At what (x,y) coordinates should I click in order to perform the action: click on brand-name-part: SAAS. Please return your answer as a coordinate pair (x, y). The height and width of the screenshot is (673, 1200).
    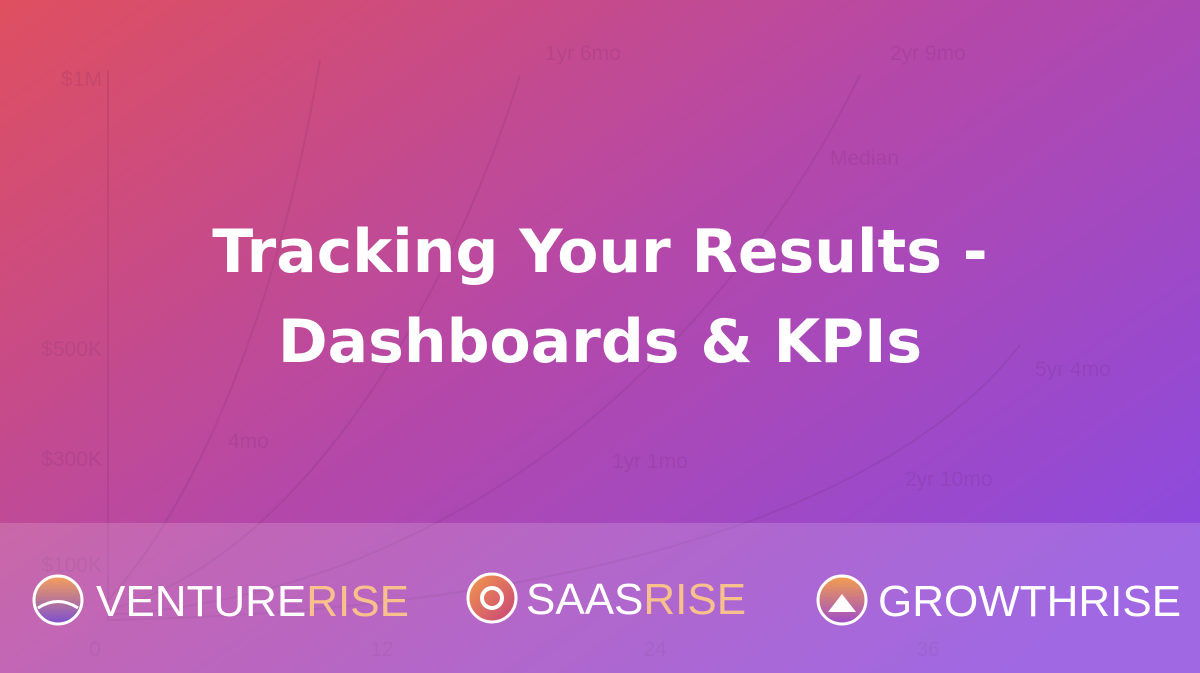
    Looking at the image, I should click on (584, 599).